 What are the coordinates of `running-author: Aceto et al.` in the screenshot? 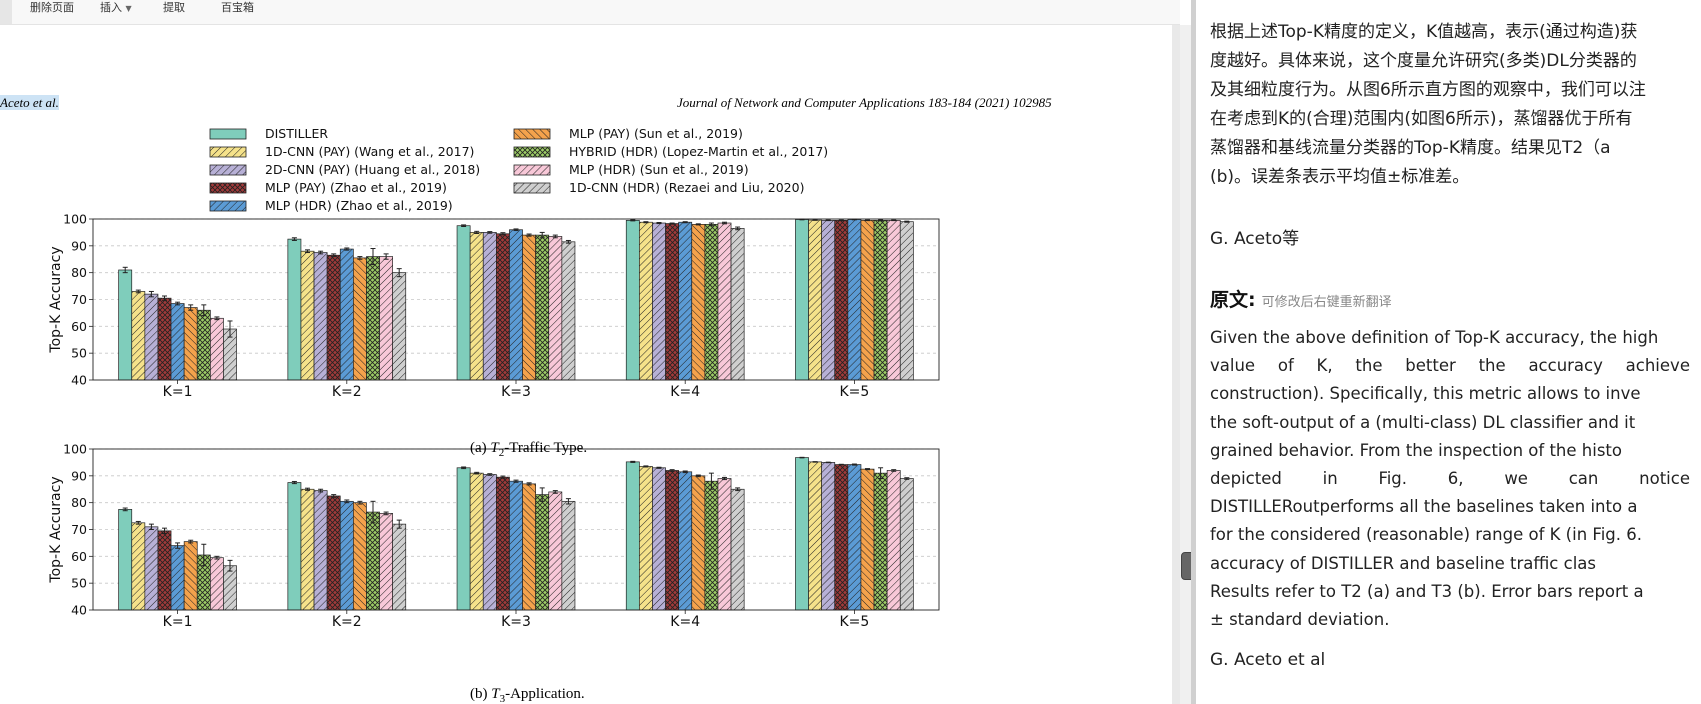 It's located at (29, 102).